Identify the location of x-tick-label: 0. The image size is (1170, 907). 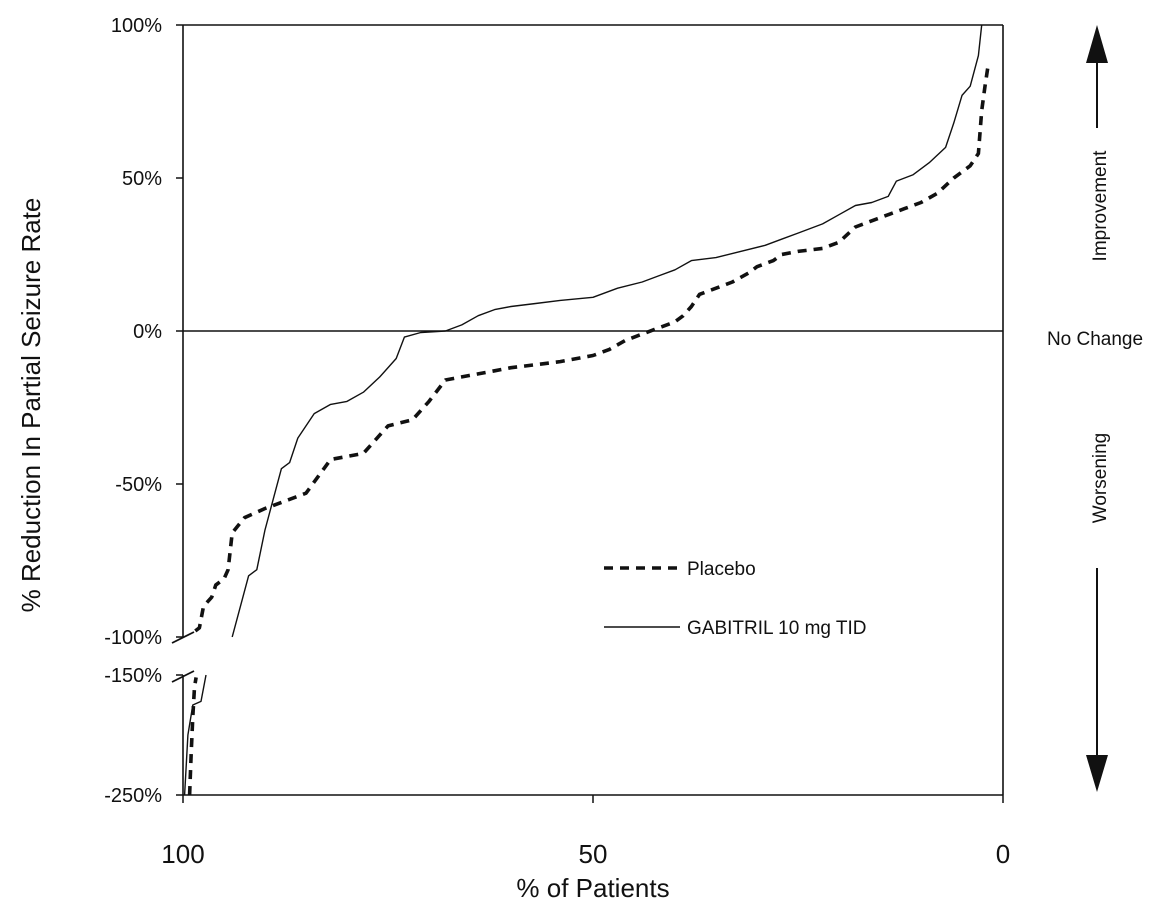
(1003, 854).